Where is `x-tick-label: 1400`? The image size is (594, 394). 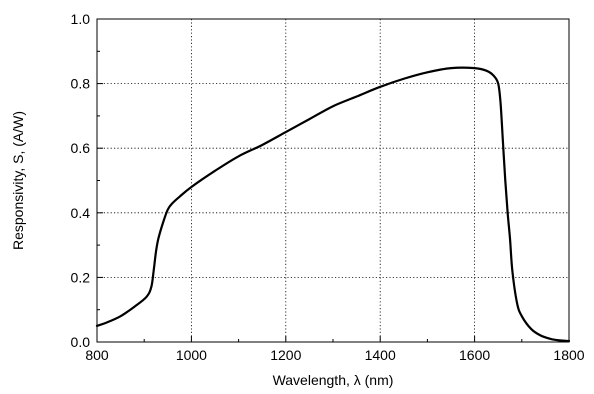 x-tick-label: 1400 is located at coordinates (380, 355).